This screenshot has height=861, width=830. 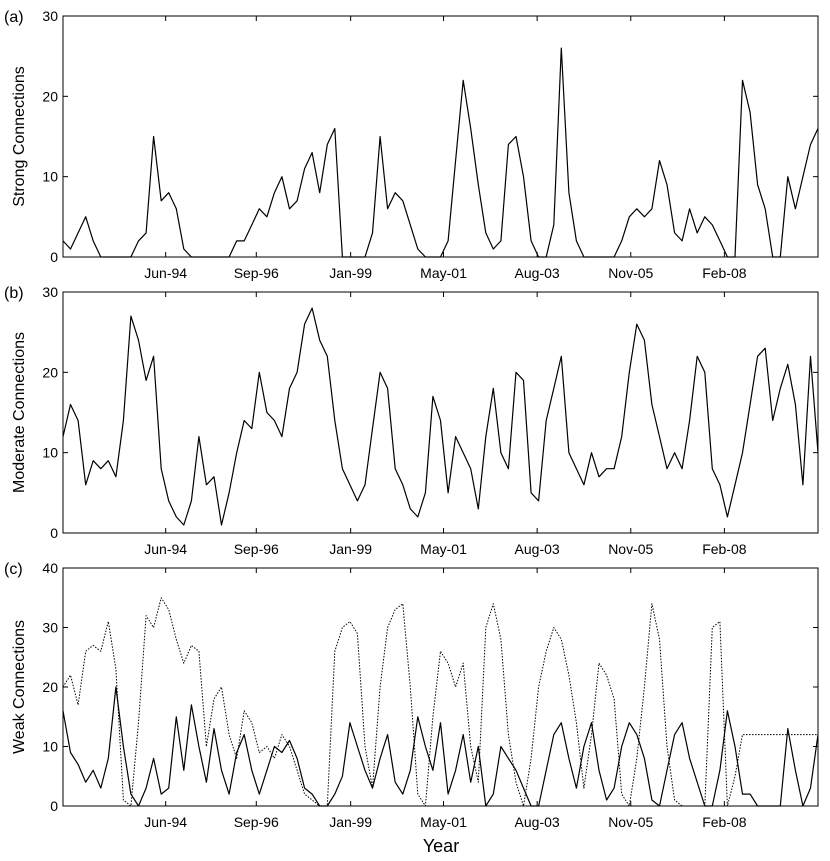 I want to click on x-axis-label: Year, so click(x=441, y=846).